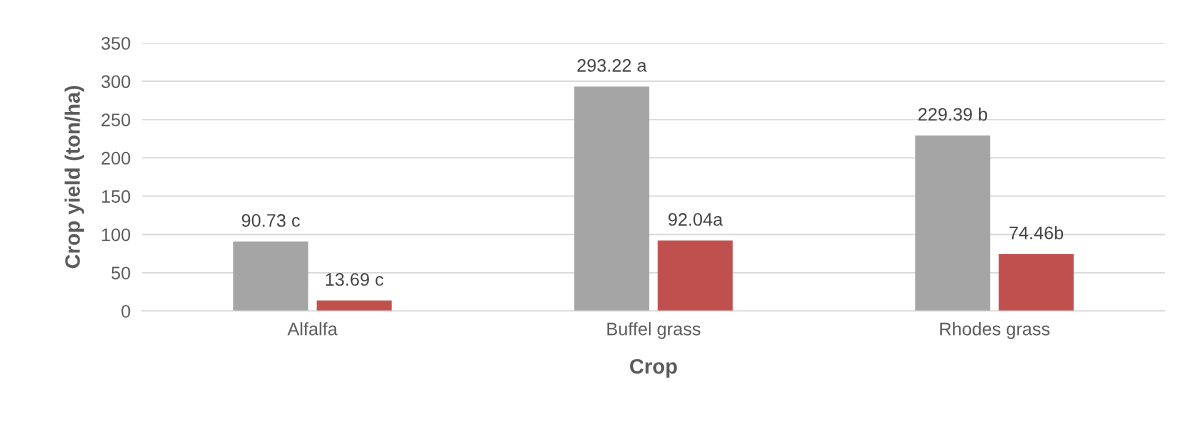  I want to click on data-label: 92.04a, so click(695, 219).